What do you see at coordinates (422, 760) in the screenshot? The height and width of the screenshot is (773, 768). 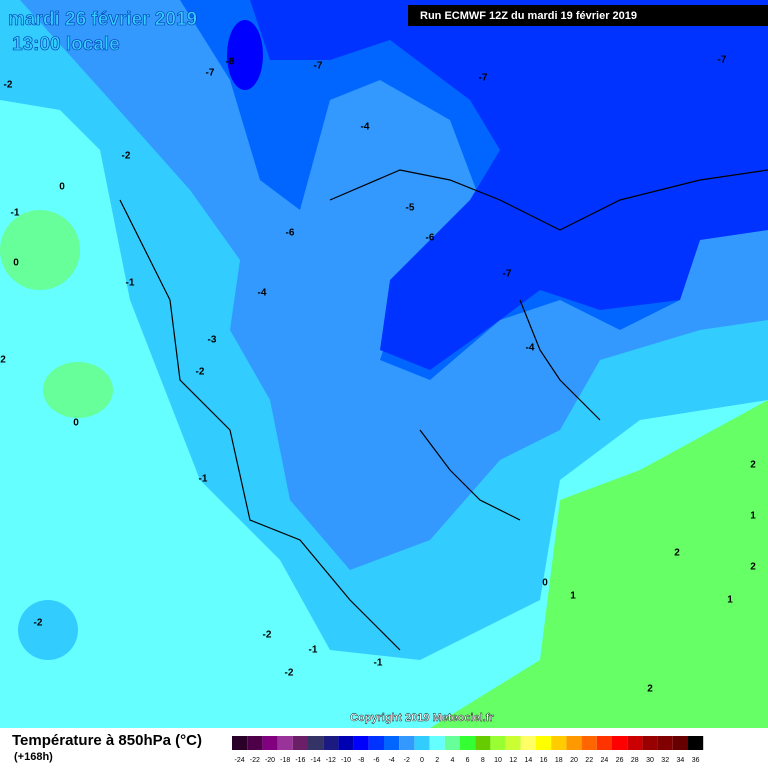 I see `scale-label: 0` at bounding box center [422, 760].